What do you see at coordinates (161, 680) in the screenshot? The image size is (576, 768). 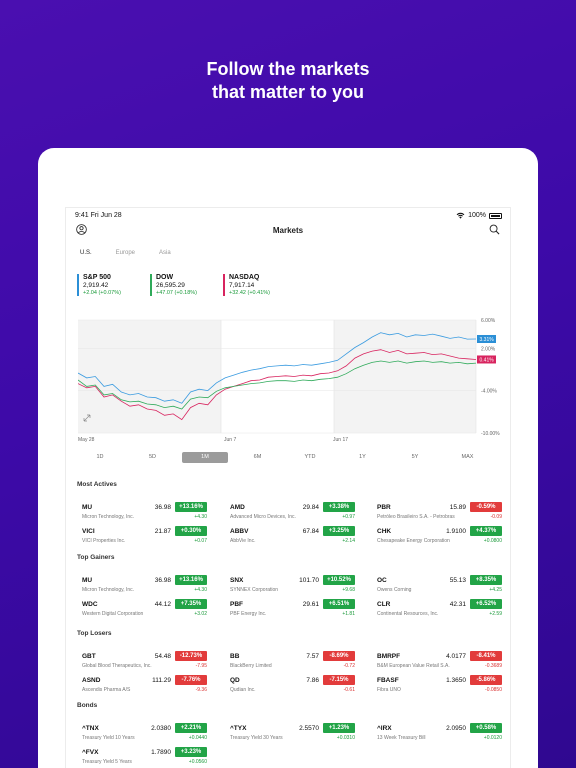 I see `quote-price: 111.29` at bounding box center [161, 680].